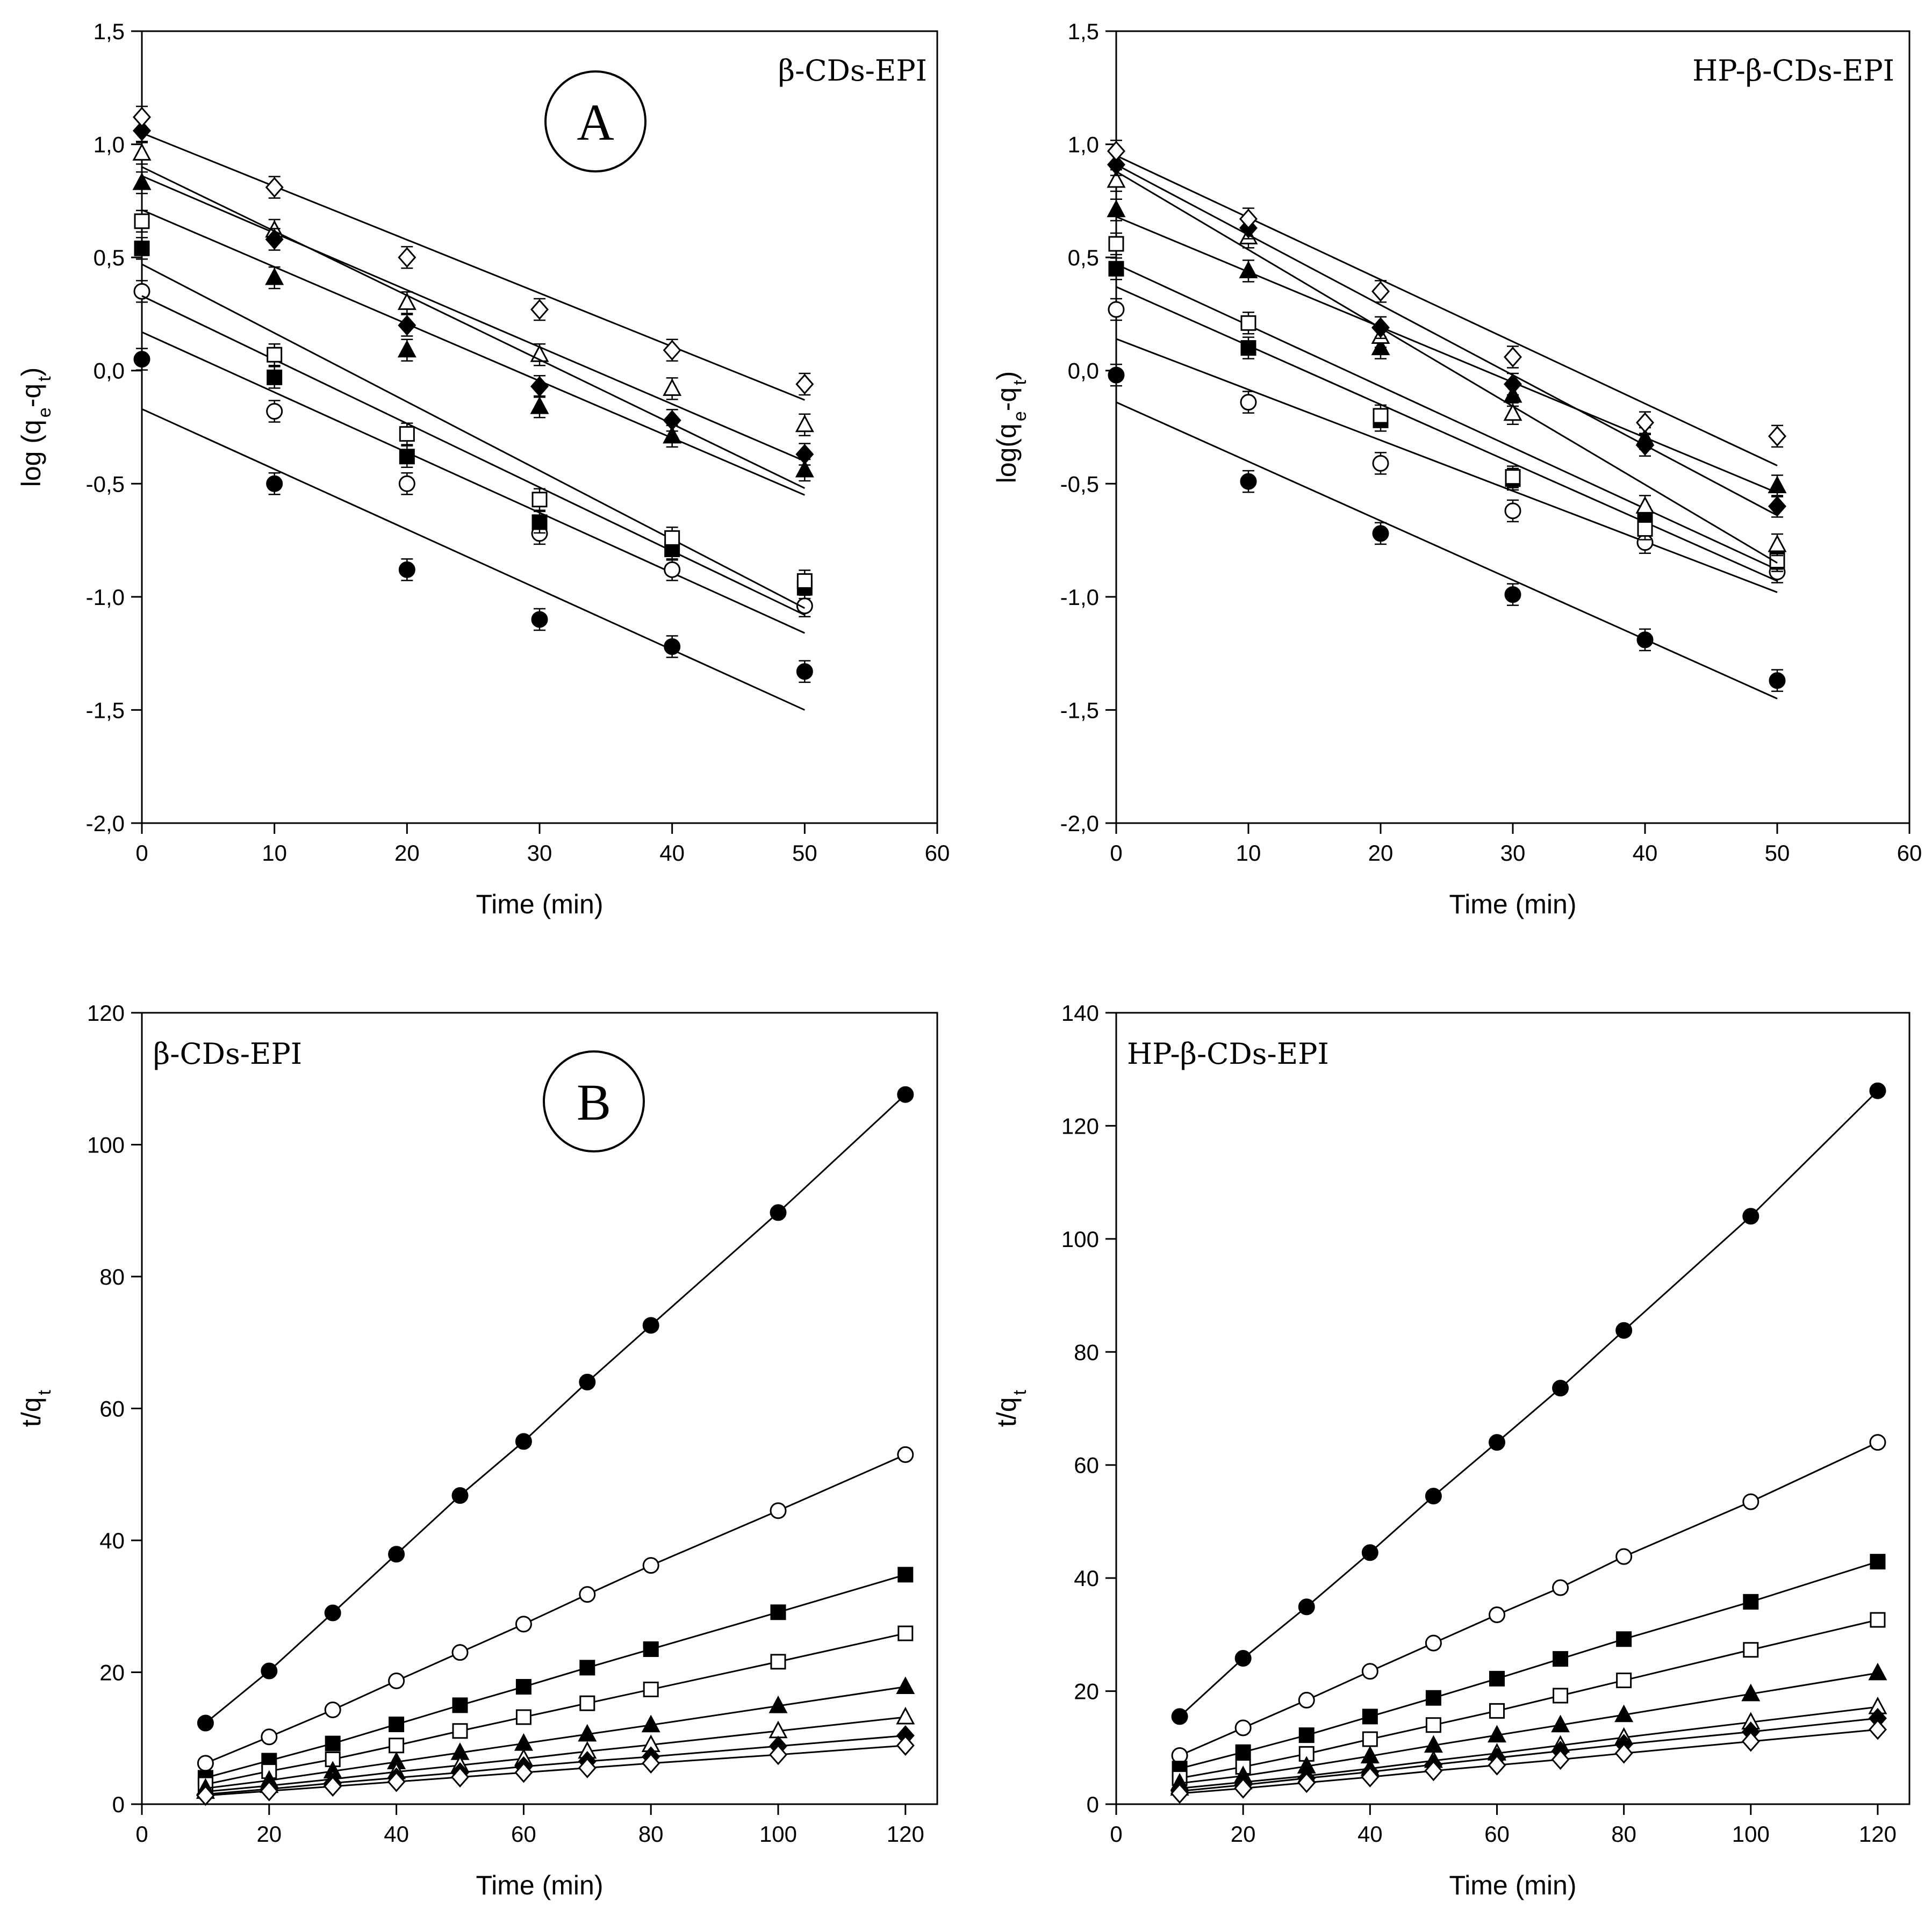 This screenshot has height=1917, width=1932. What do you see at coordinates (142, 853) in the screenshot?
I see `x-tick-label: 0` at bounding box center [142, 853].